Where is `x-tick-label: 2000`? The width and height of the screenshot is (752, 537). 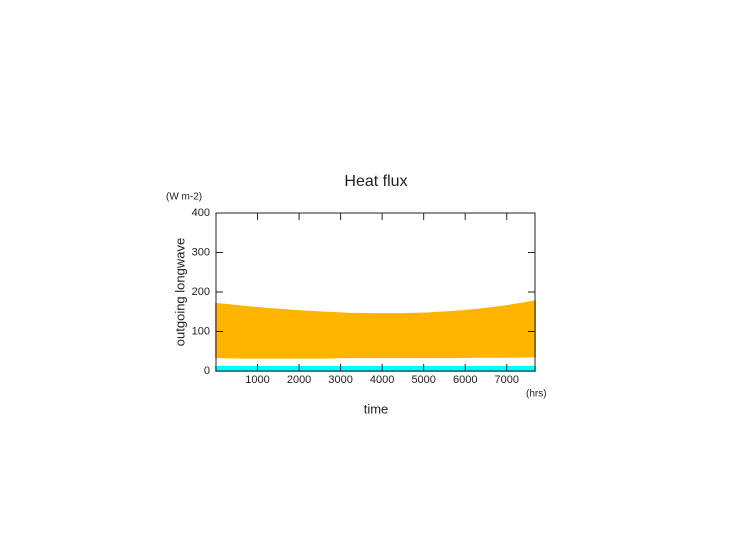 x-tick-label: 2000 is located at coordinates (299, 380).